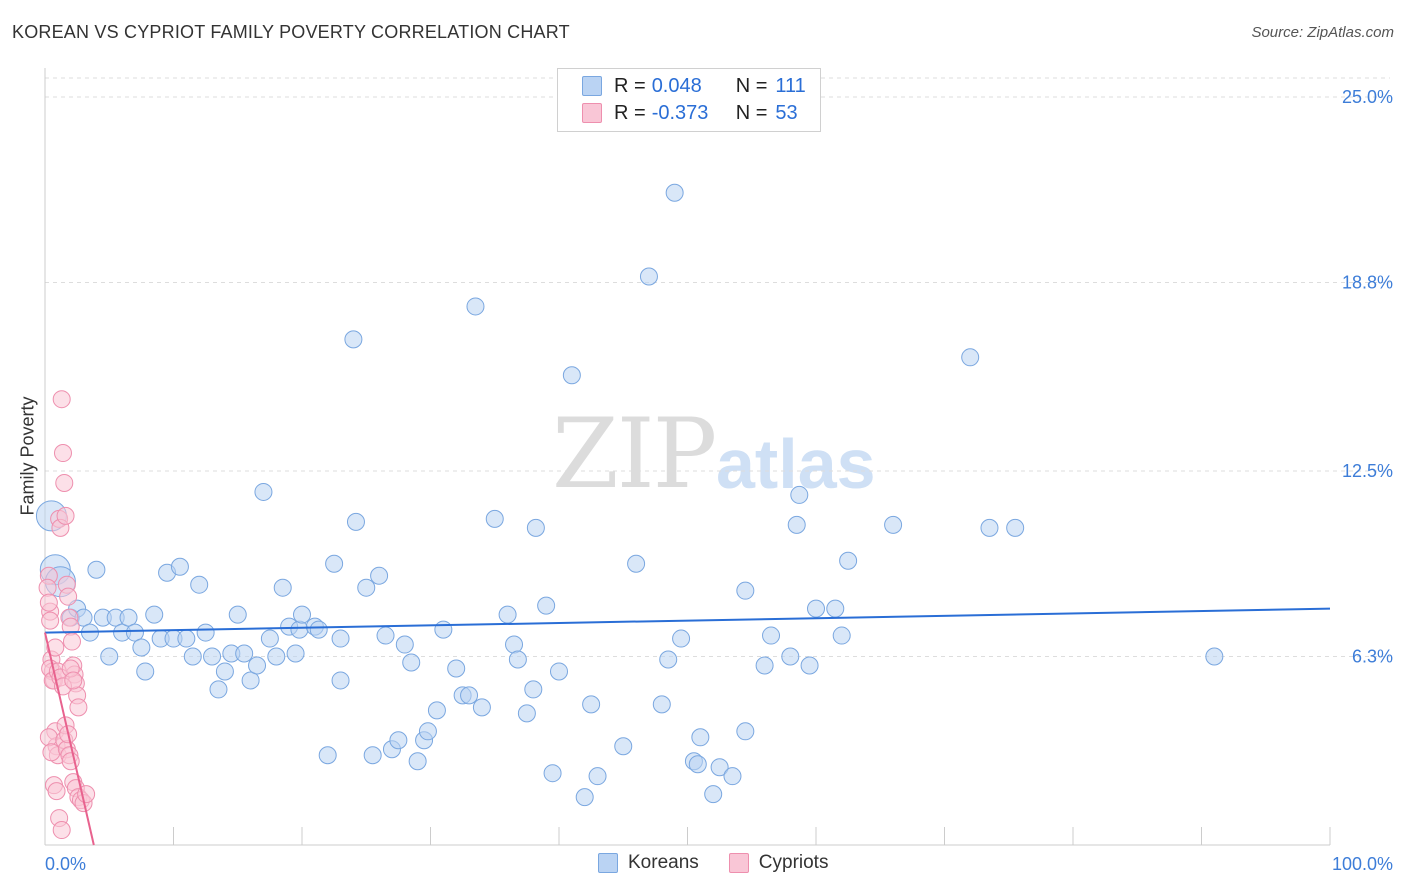 The width and height of the screenshot is (1406, 892). I want to click on n-value: 111, so click(790, 85).